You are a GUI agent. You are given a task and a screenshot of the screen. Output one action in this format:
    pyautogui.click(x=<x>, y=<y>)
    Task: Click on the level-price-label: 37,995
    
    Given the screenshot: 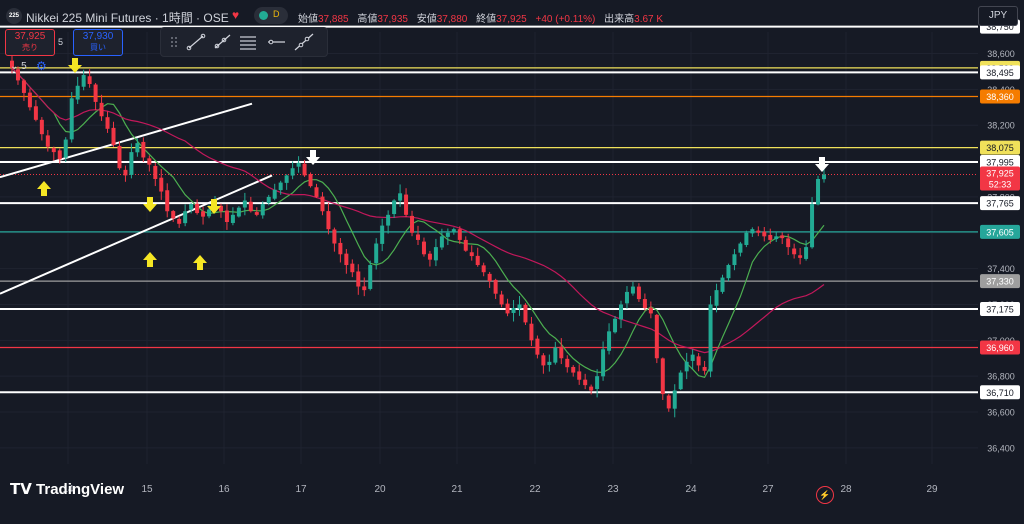 What is the action you would take?
    pyautogui.click(x=1000, y=162)
    